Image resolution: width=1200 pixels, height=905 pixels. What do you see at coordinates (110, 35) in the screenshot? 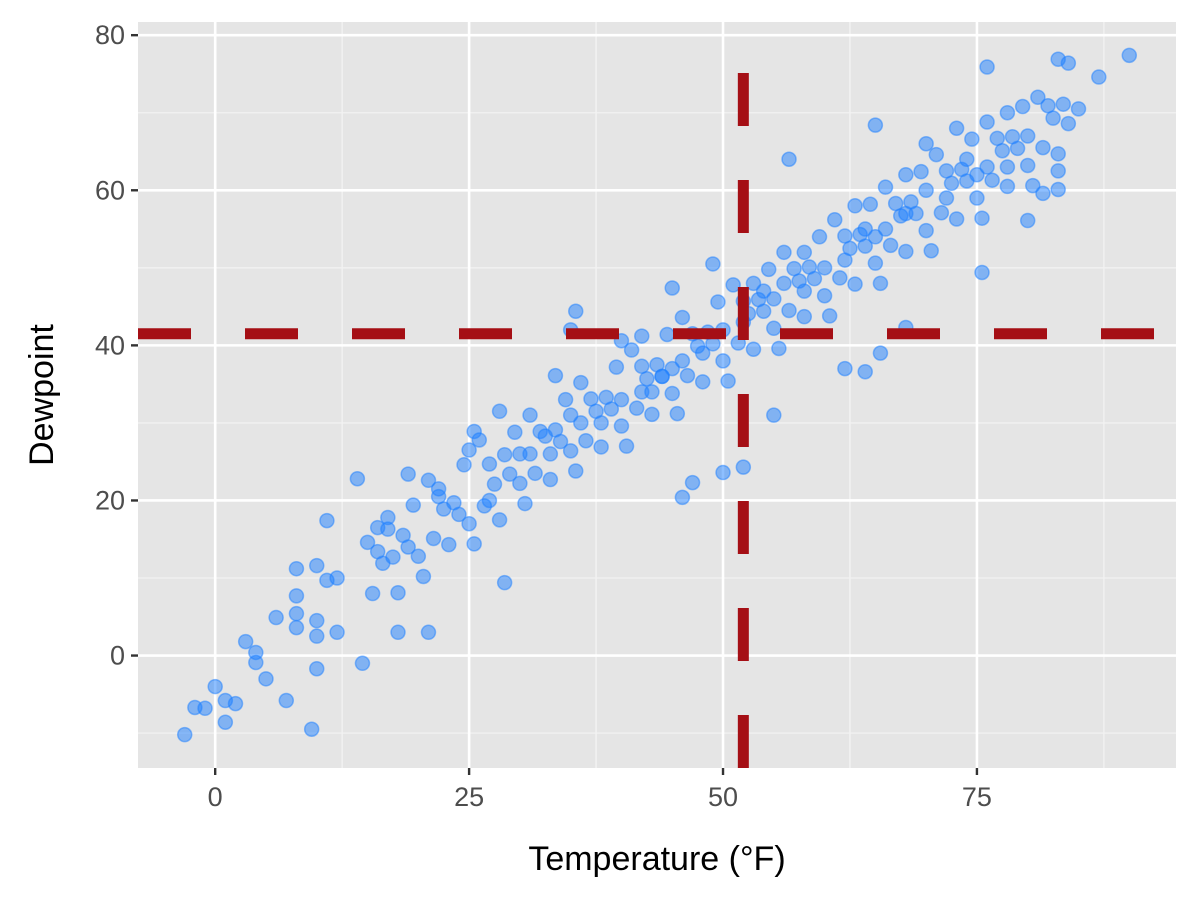
I see `y-tick-label: 80` at bounding box center [110, 35].